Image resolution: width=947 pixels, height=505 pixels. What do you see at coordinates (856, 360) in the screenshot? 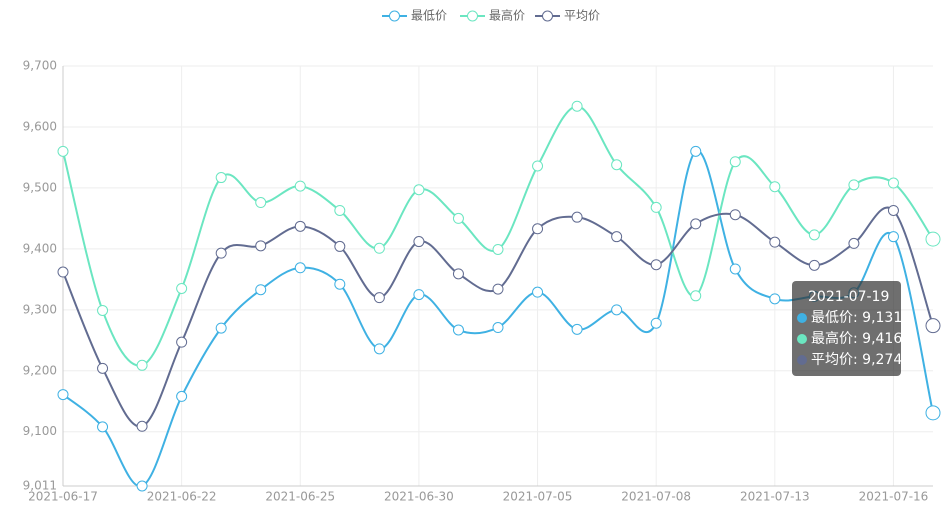
I see `tooltip-item: 平均价: 9,274` at bounding box center [856, 360].